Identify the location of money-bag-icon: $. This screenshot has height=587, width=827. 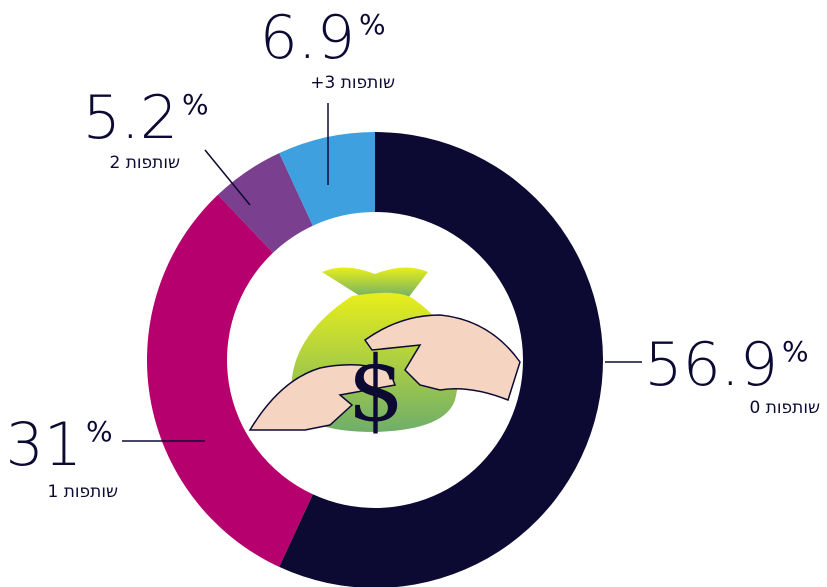
(384, 354).